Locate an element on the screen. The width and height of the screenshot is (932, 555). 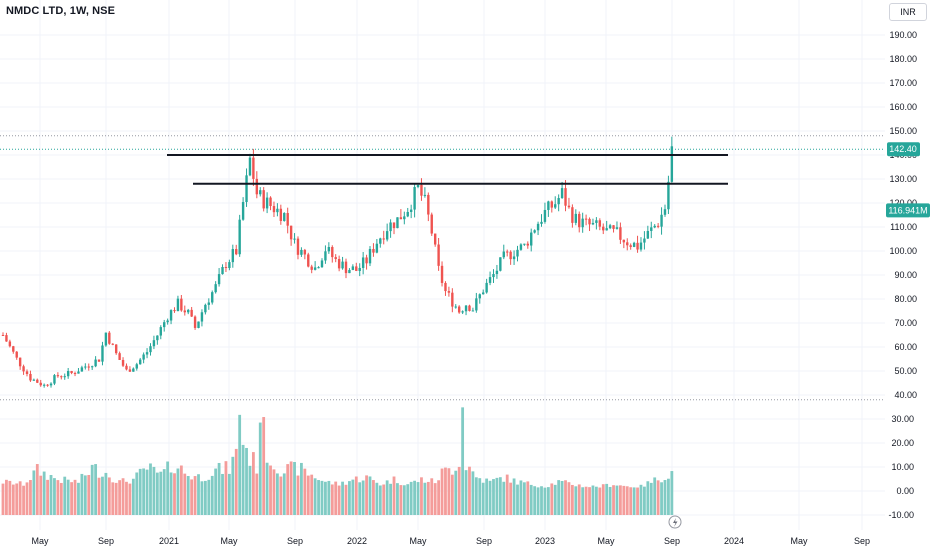
last-volume-badge is located at coordinates (908, 210).